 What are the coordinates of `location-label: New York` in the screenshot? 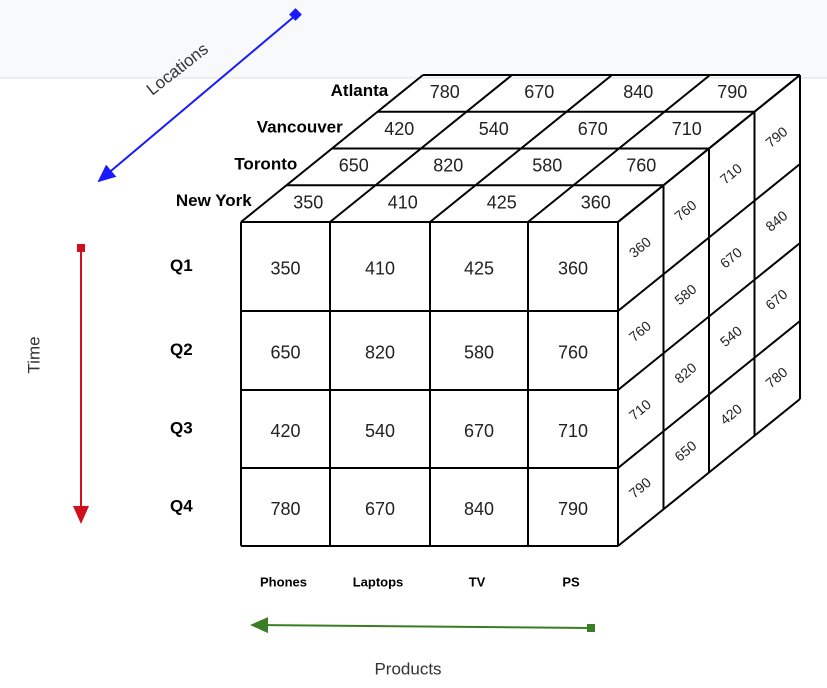 It's located at (214, 200).